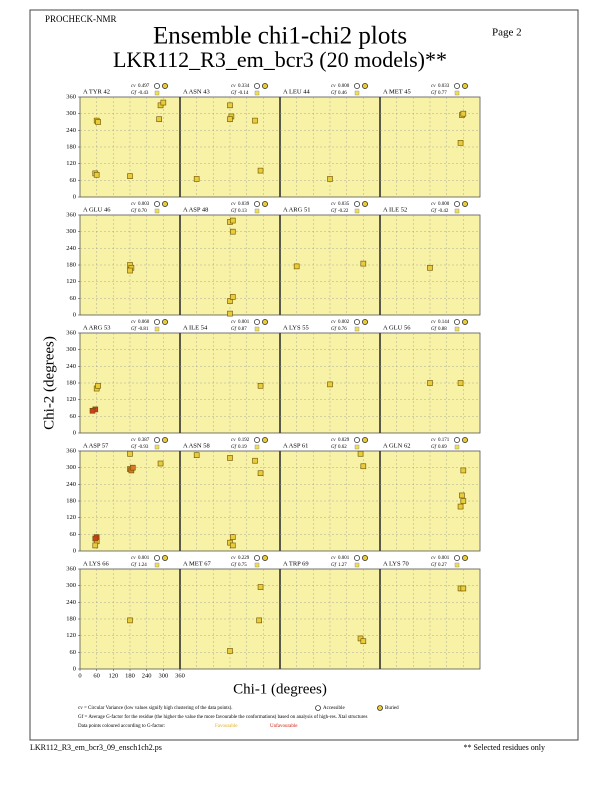  Describe the element at coordinates (113, 675) in the screenshot. I see `x-tick-label: 120` at that location.